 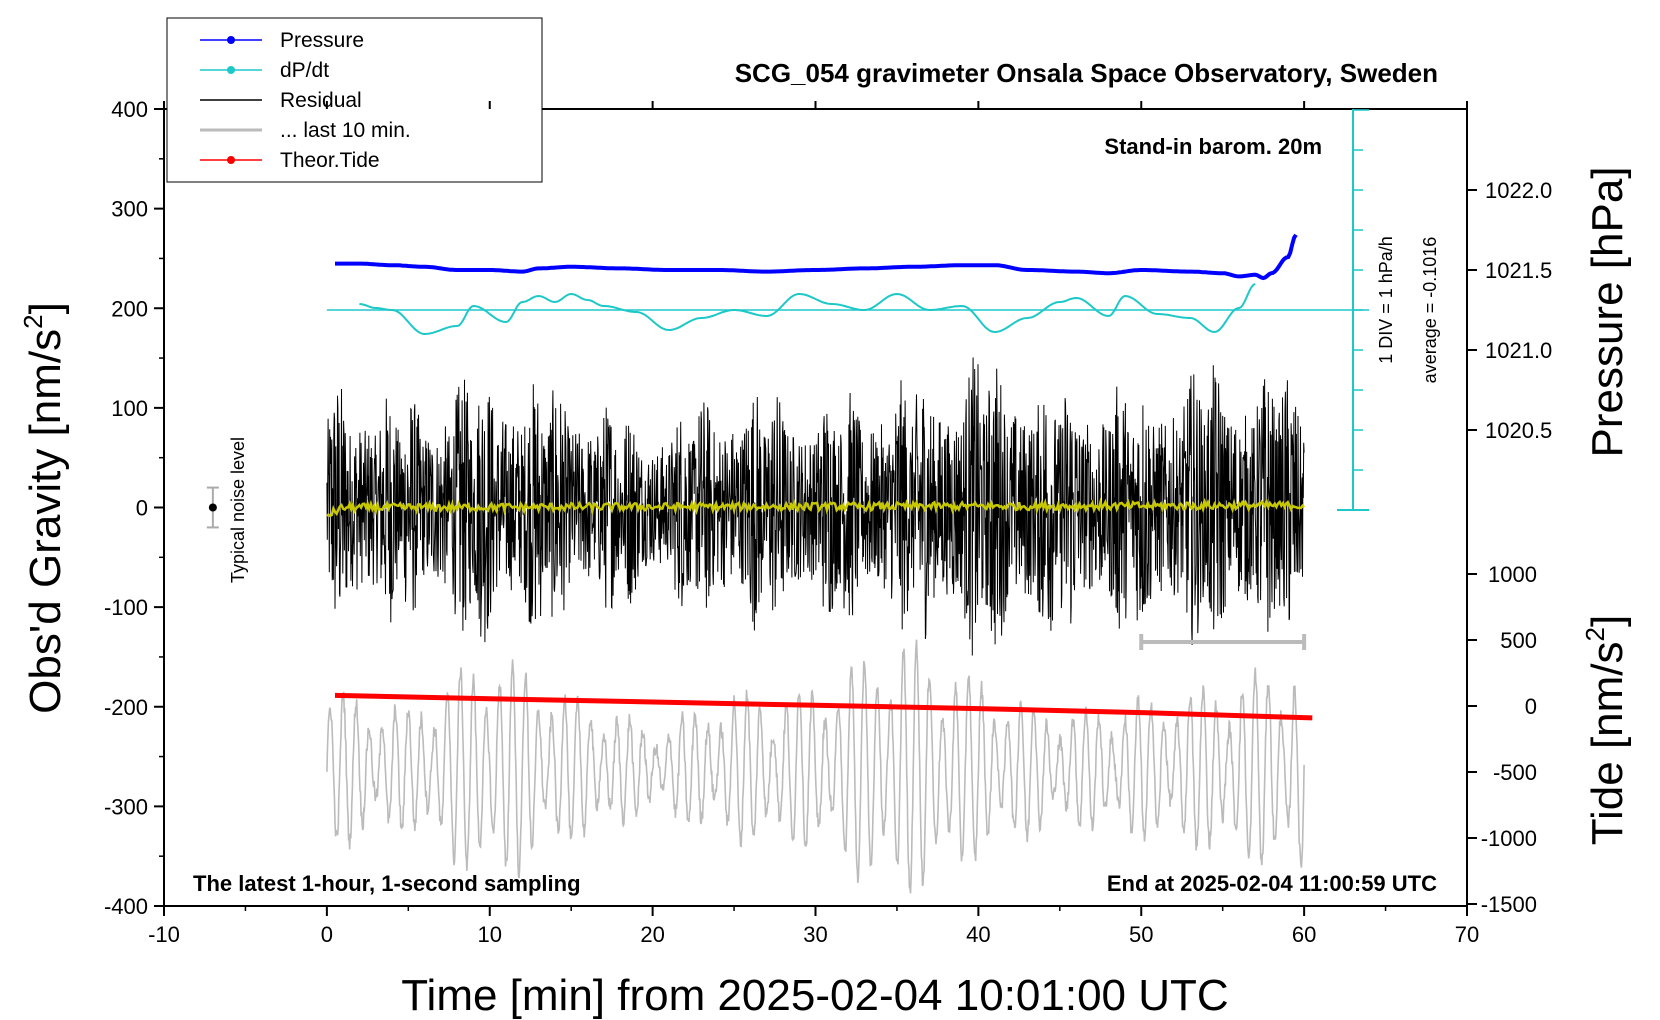 I want to click on pressure-series-line, so click(x=816, y=257).